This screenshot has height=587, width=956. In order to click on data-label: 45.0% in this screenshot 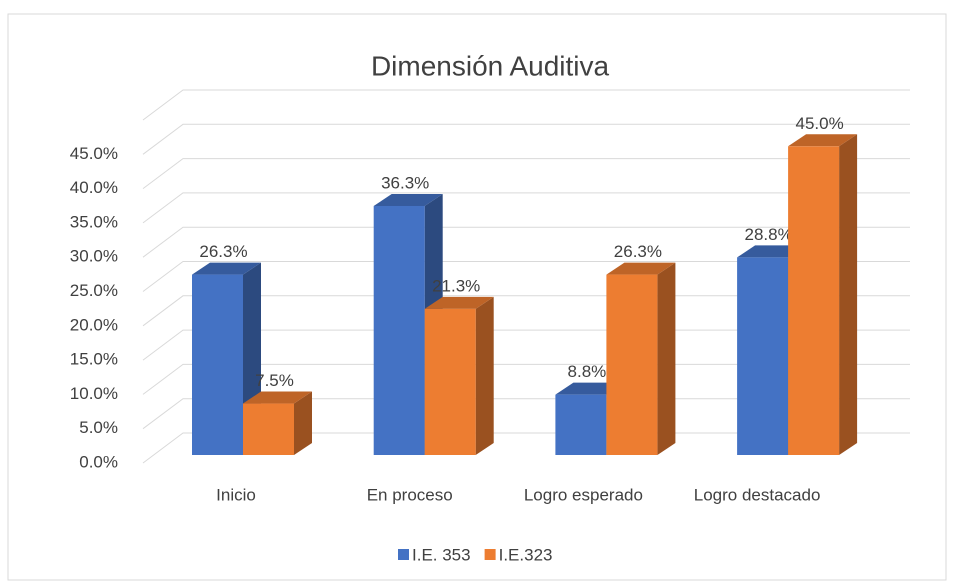, I will do `click(819, 123)`.